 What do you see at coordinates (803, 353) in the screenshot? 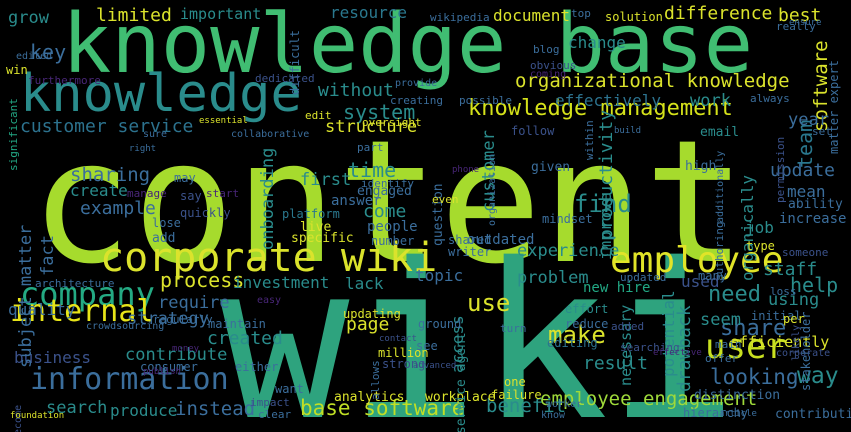
I see `word-corporate: corporate` at bounding box center [803, 353].